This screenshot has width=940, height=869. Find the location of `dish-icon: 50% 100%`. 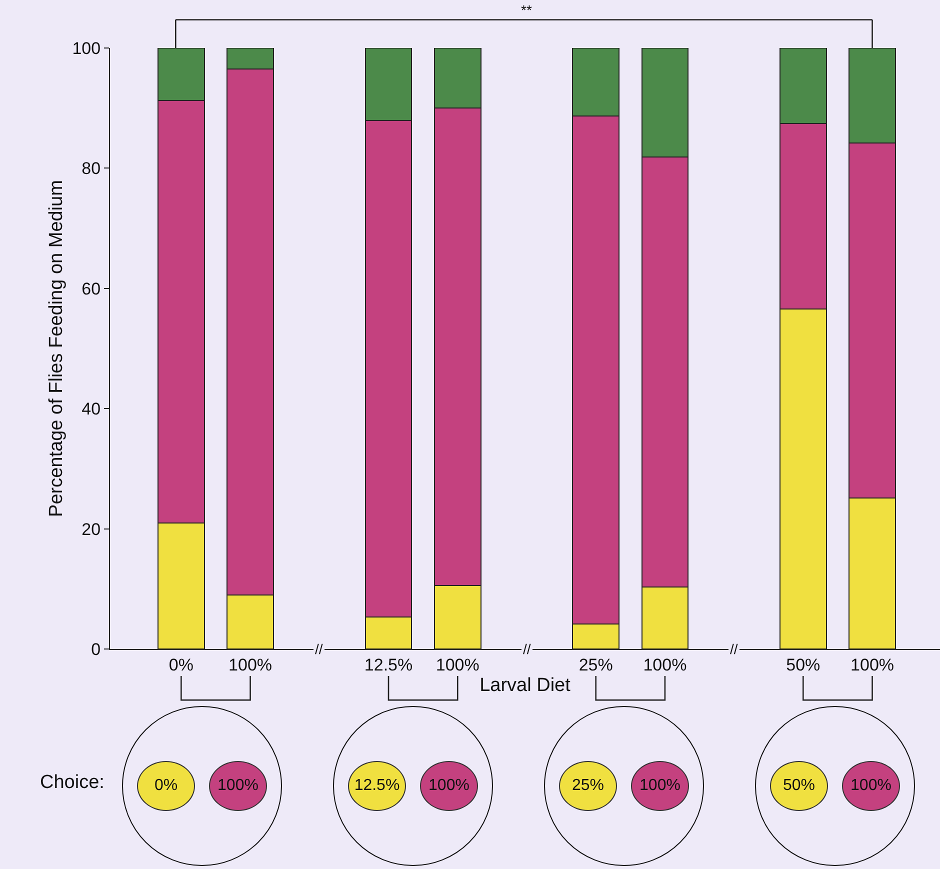

dish-icon: 50% 100% is located at coordinates (835, 786).